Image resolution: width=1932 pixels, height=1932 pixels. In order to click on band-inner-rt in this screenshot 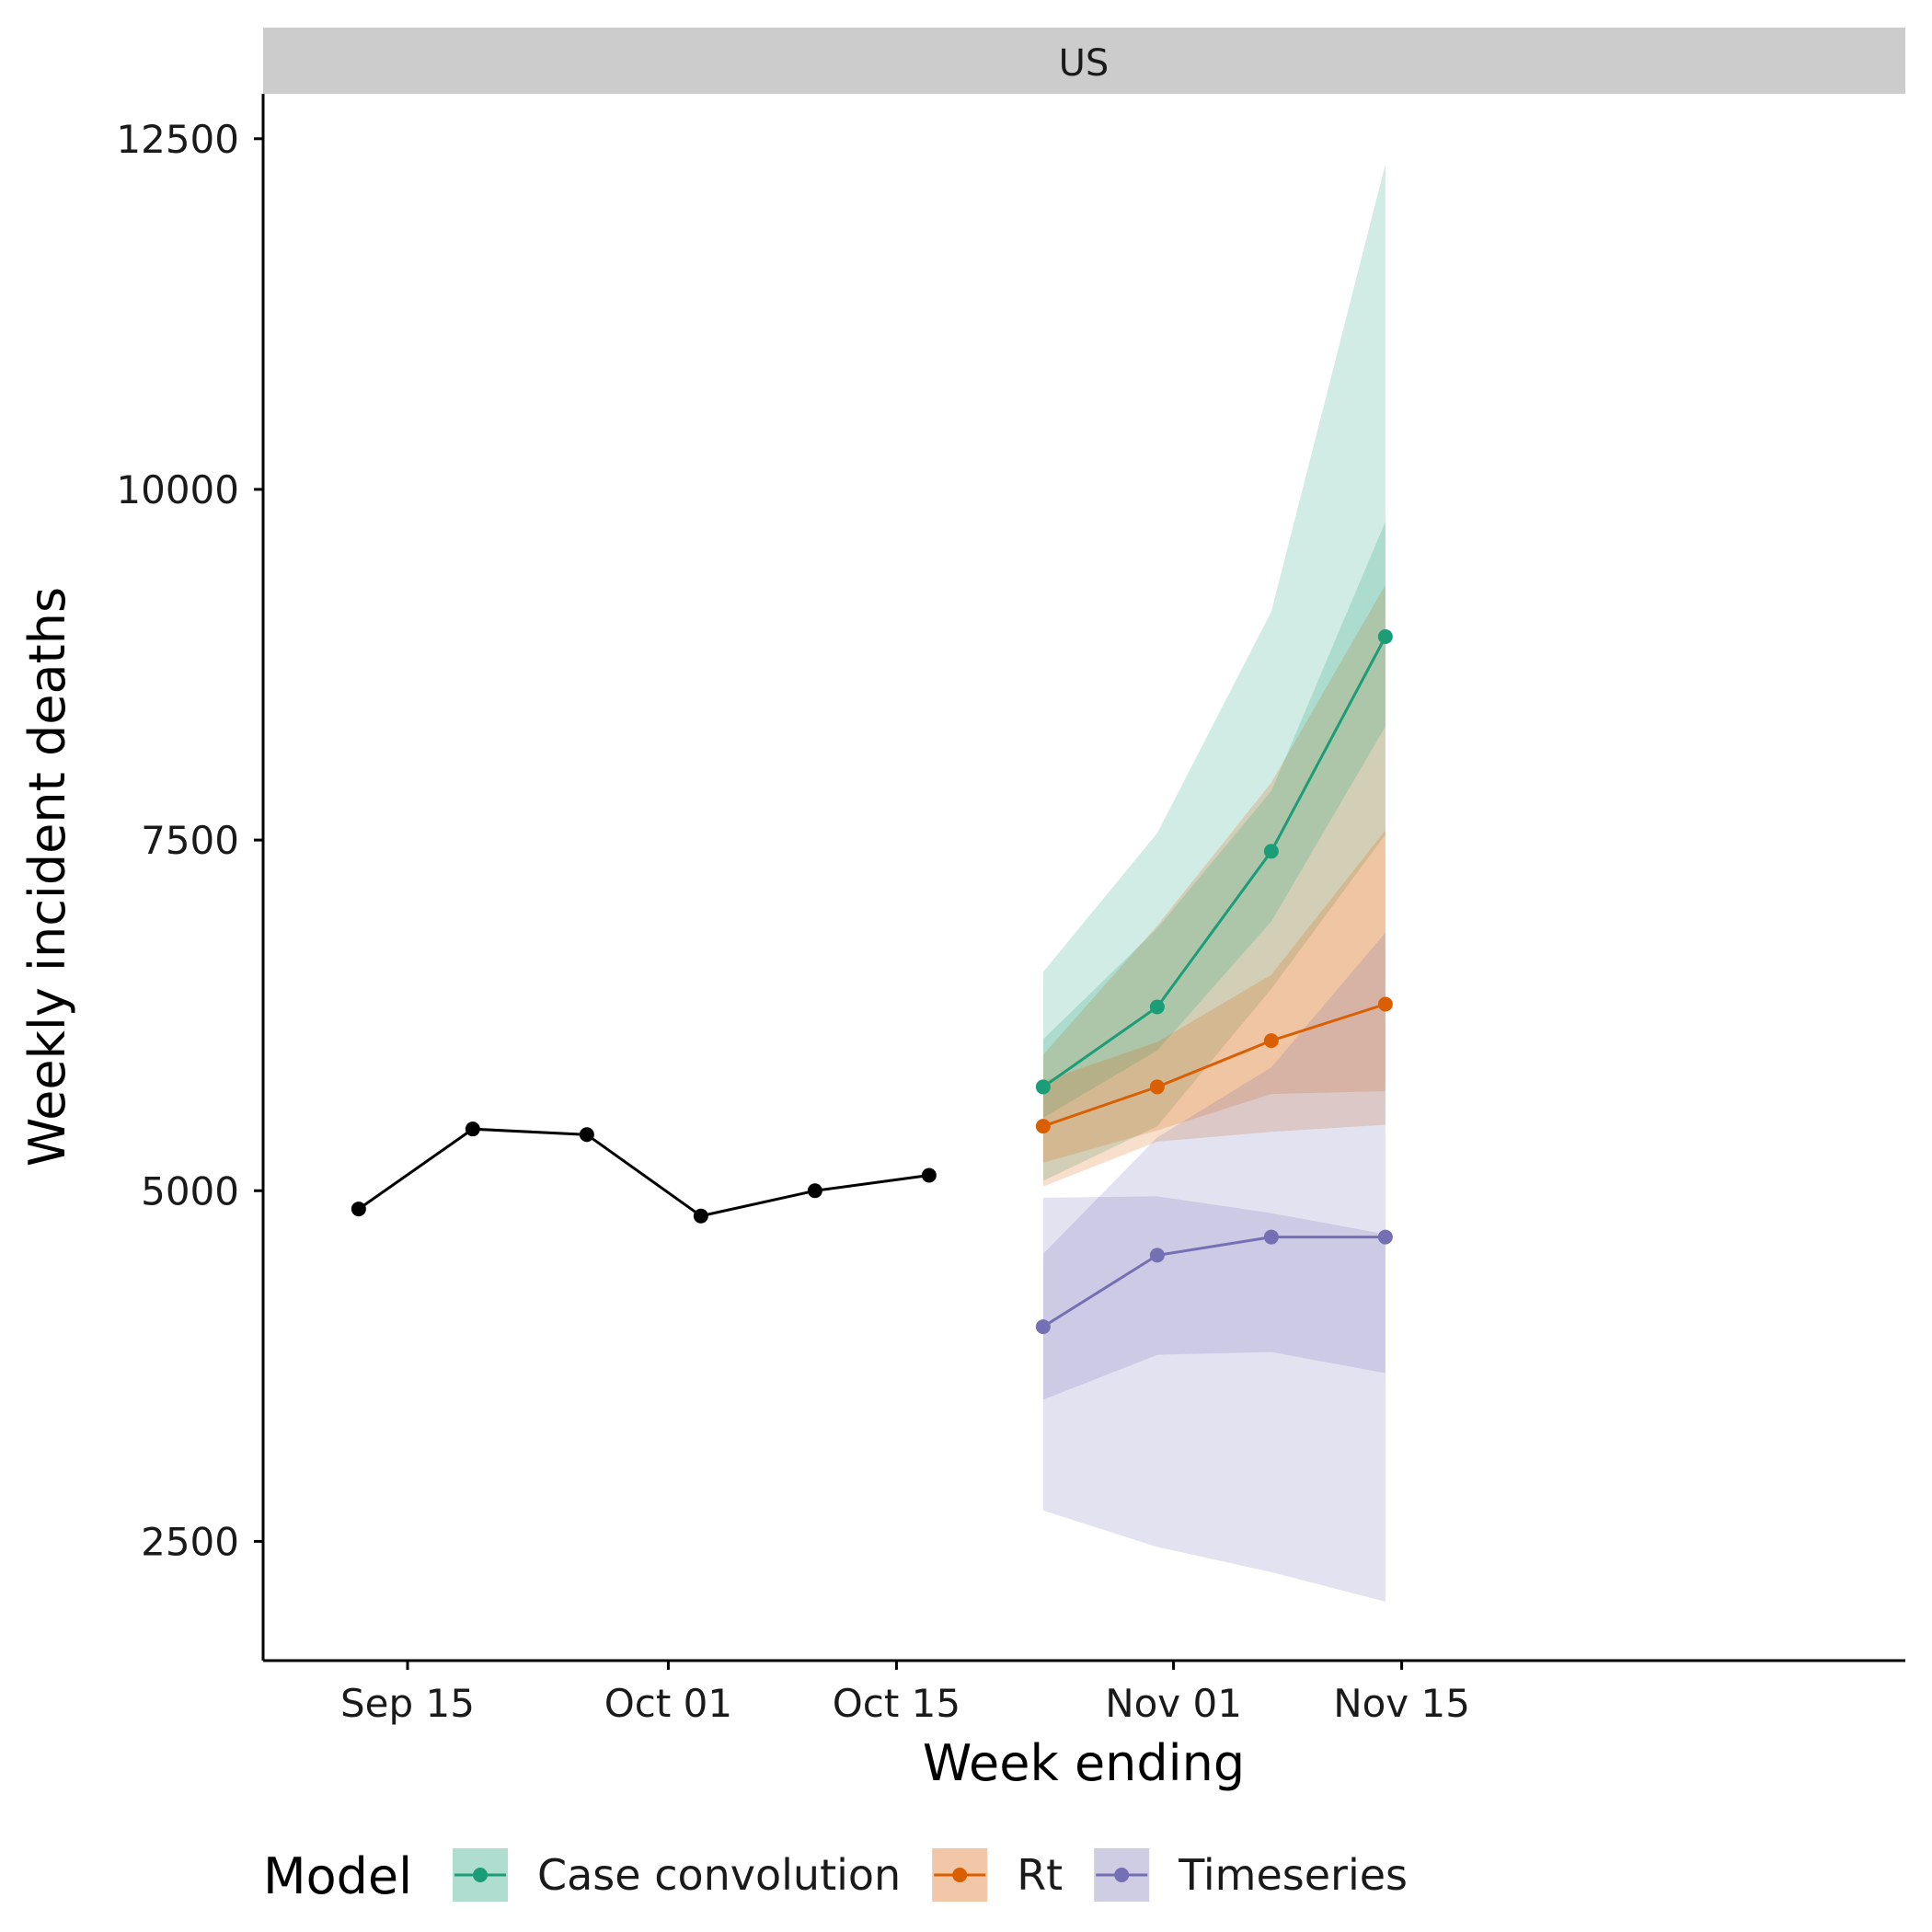, I will do `click(1214, 997)`.